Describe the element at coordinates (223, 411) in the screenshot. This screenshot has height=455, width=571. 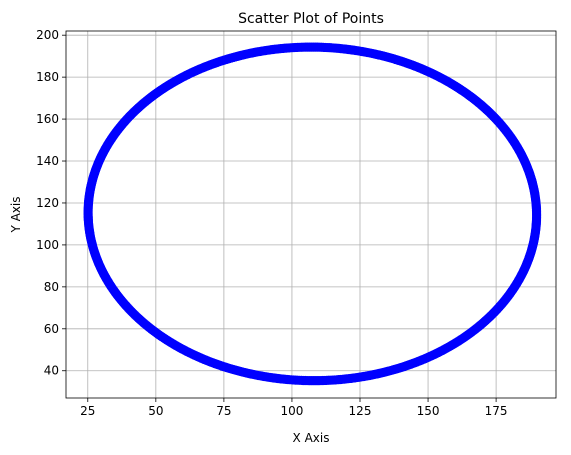
I see `x-tick-label: 75` at that location.